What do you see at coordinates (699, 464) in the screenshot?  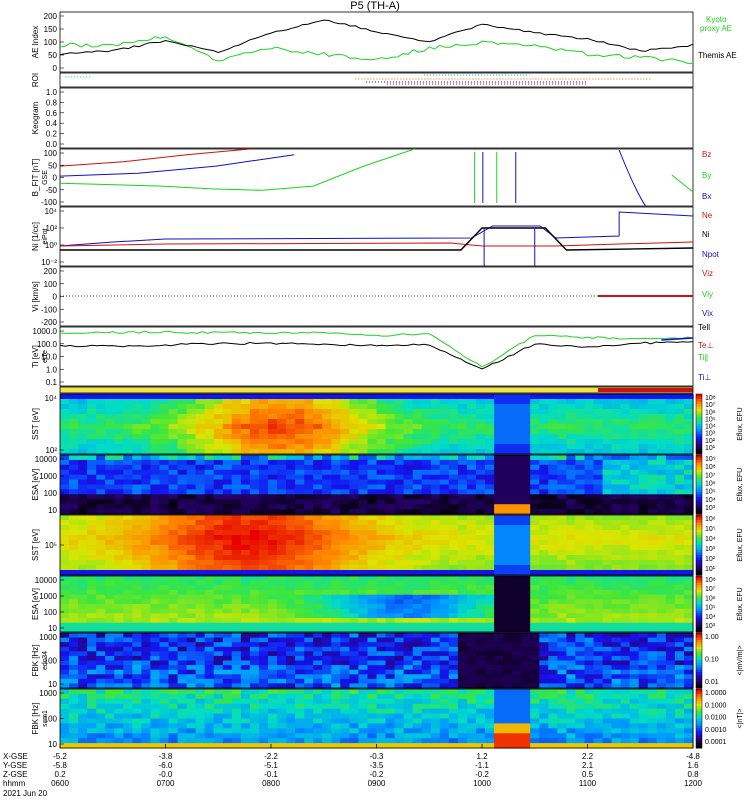 I see `esa_e-colorbar-cell` at bounding box center [699, 464].